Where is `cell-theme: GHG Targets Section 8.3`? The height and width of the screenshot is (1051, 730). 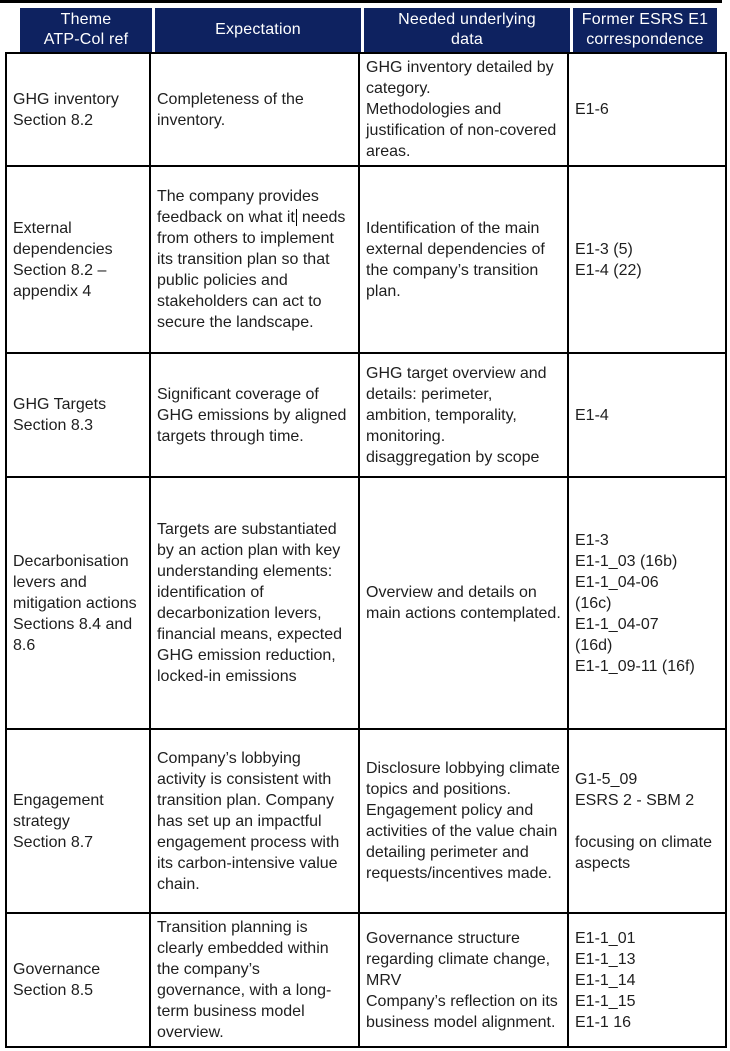 cell-theme: GHG Targets Section 8.3 is located at coordinates (78, 415).